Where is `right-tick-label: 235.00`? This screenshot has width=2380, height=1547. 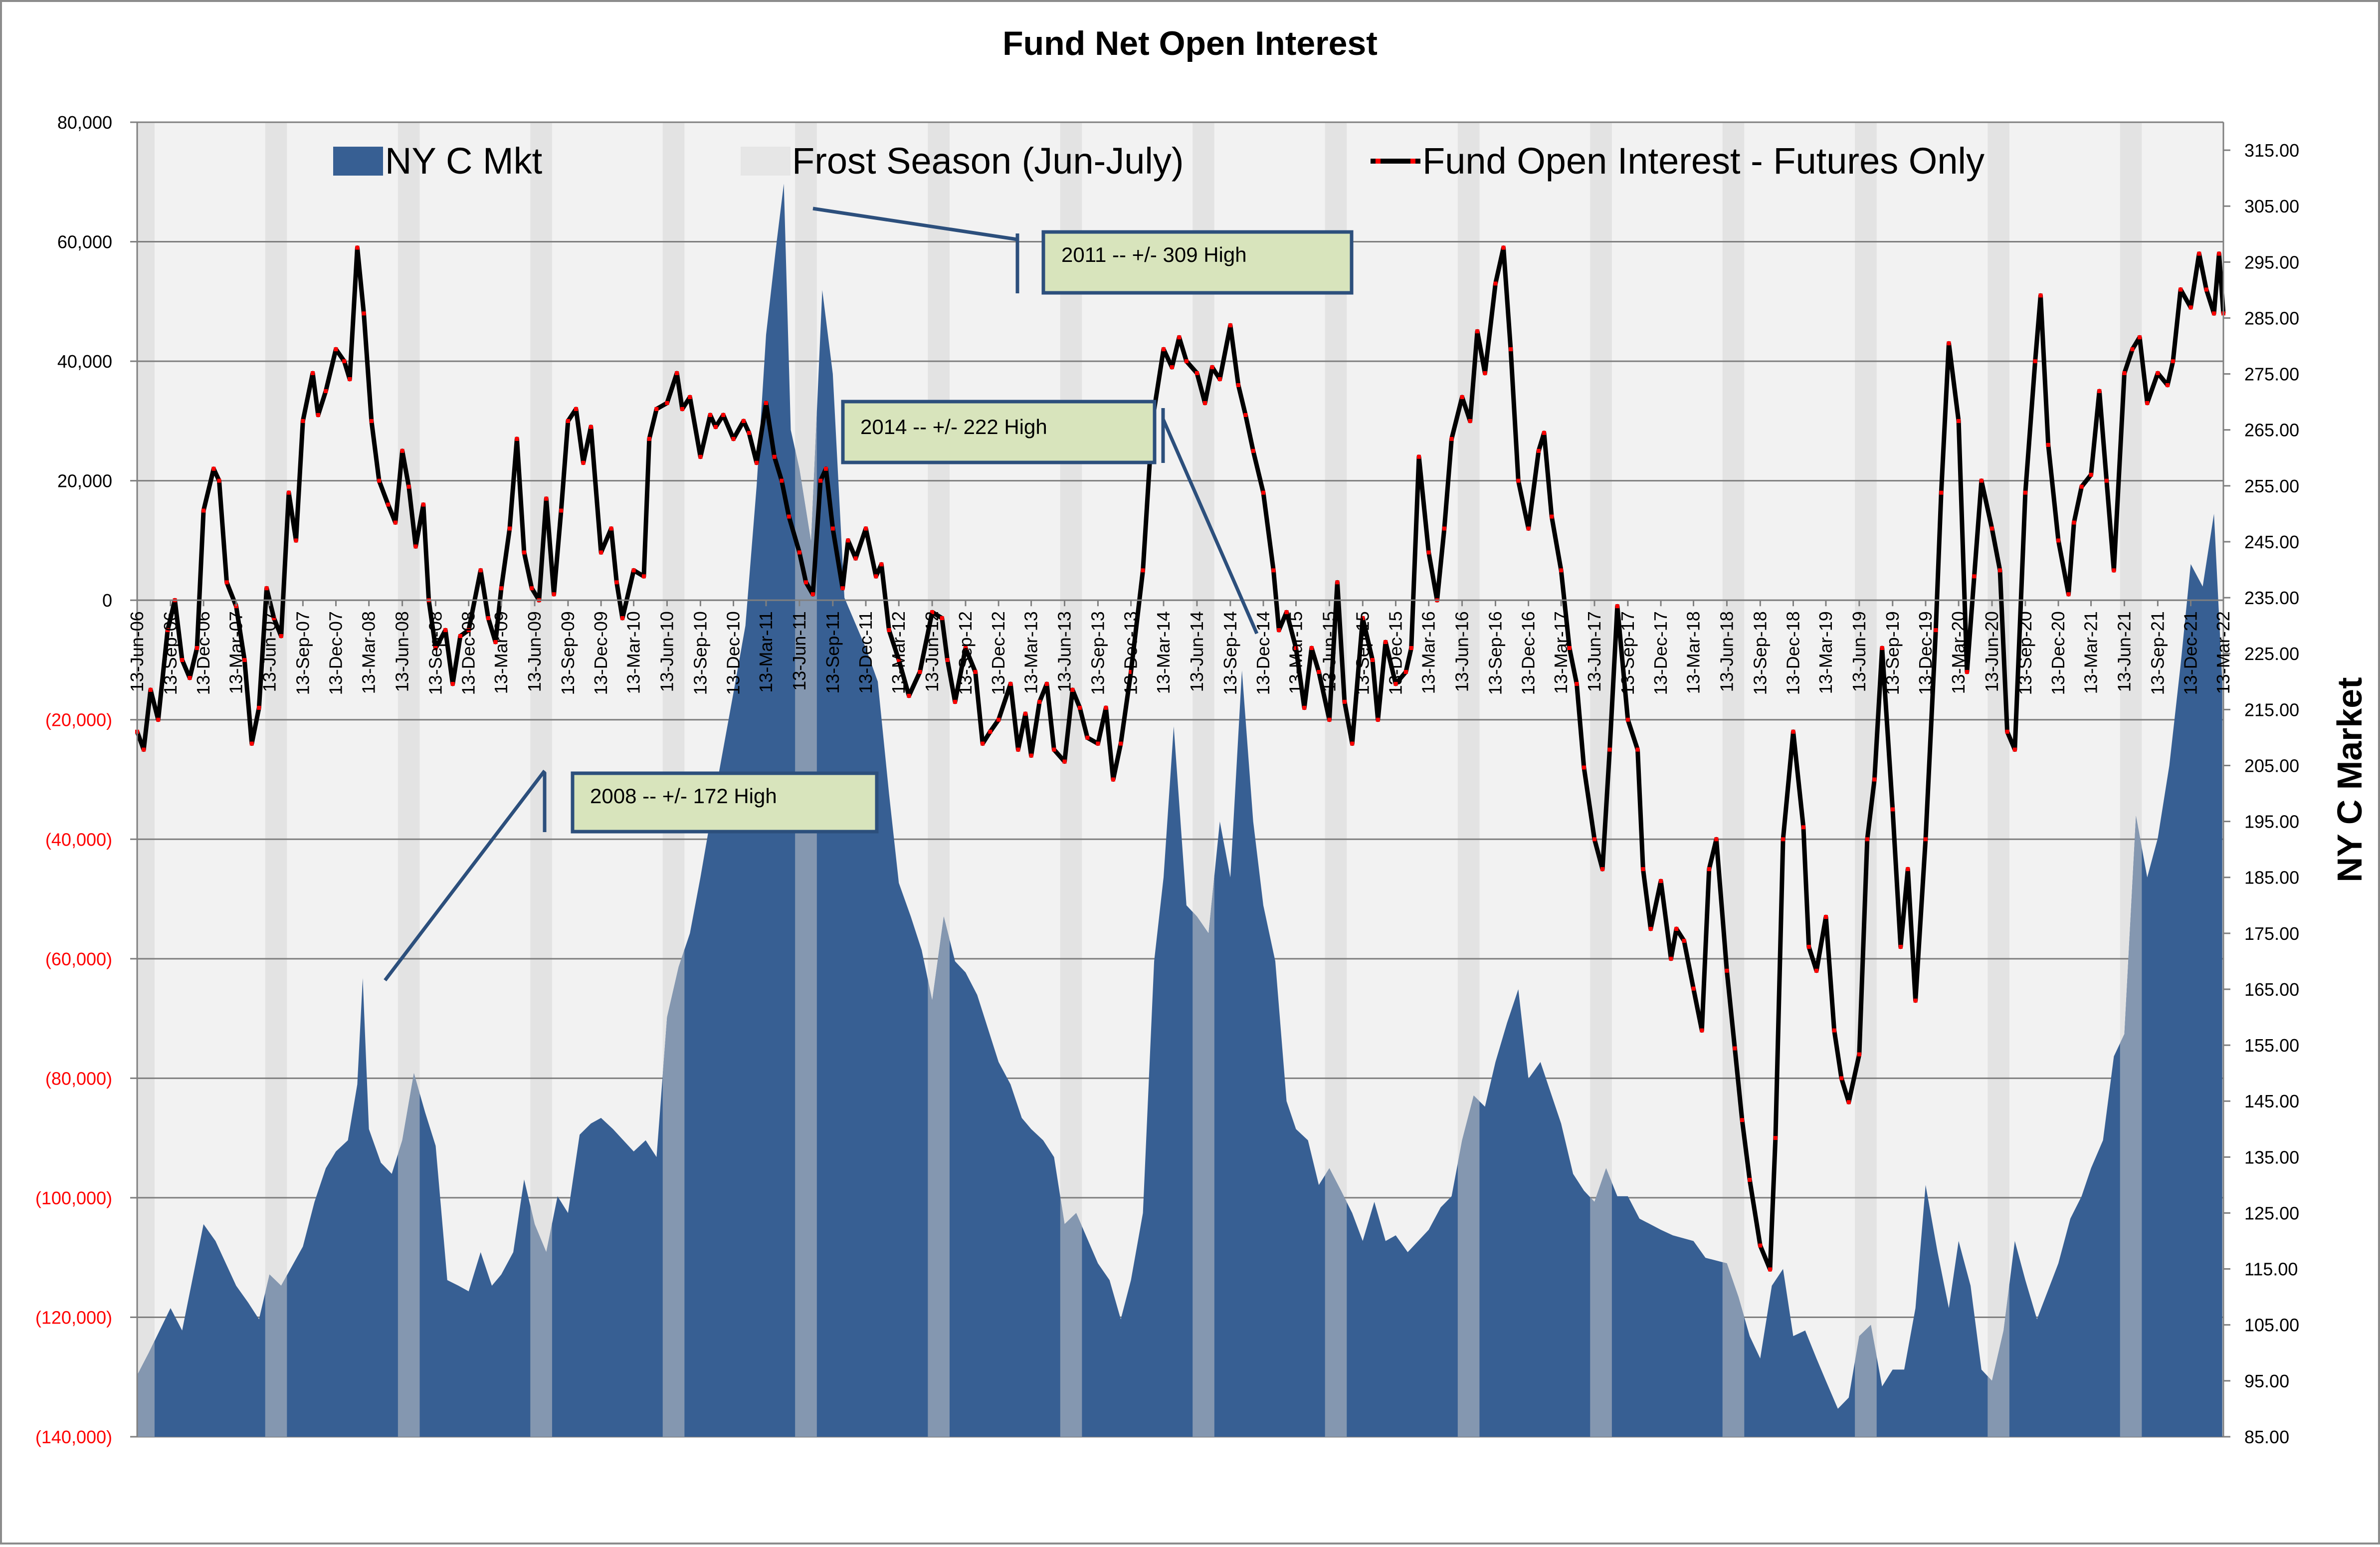 right-tick-label: 235.00 is located at coordinates (2271, 598).